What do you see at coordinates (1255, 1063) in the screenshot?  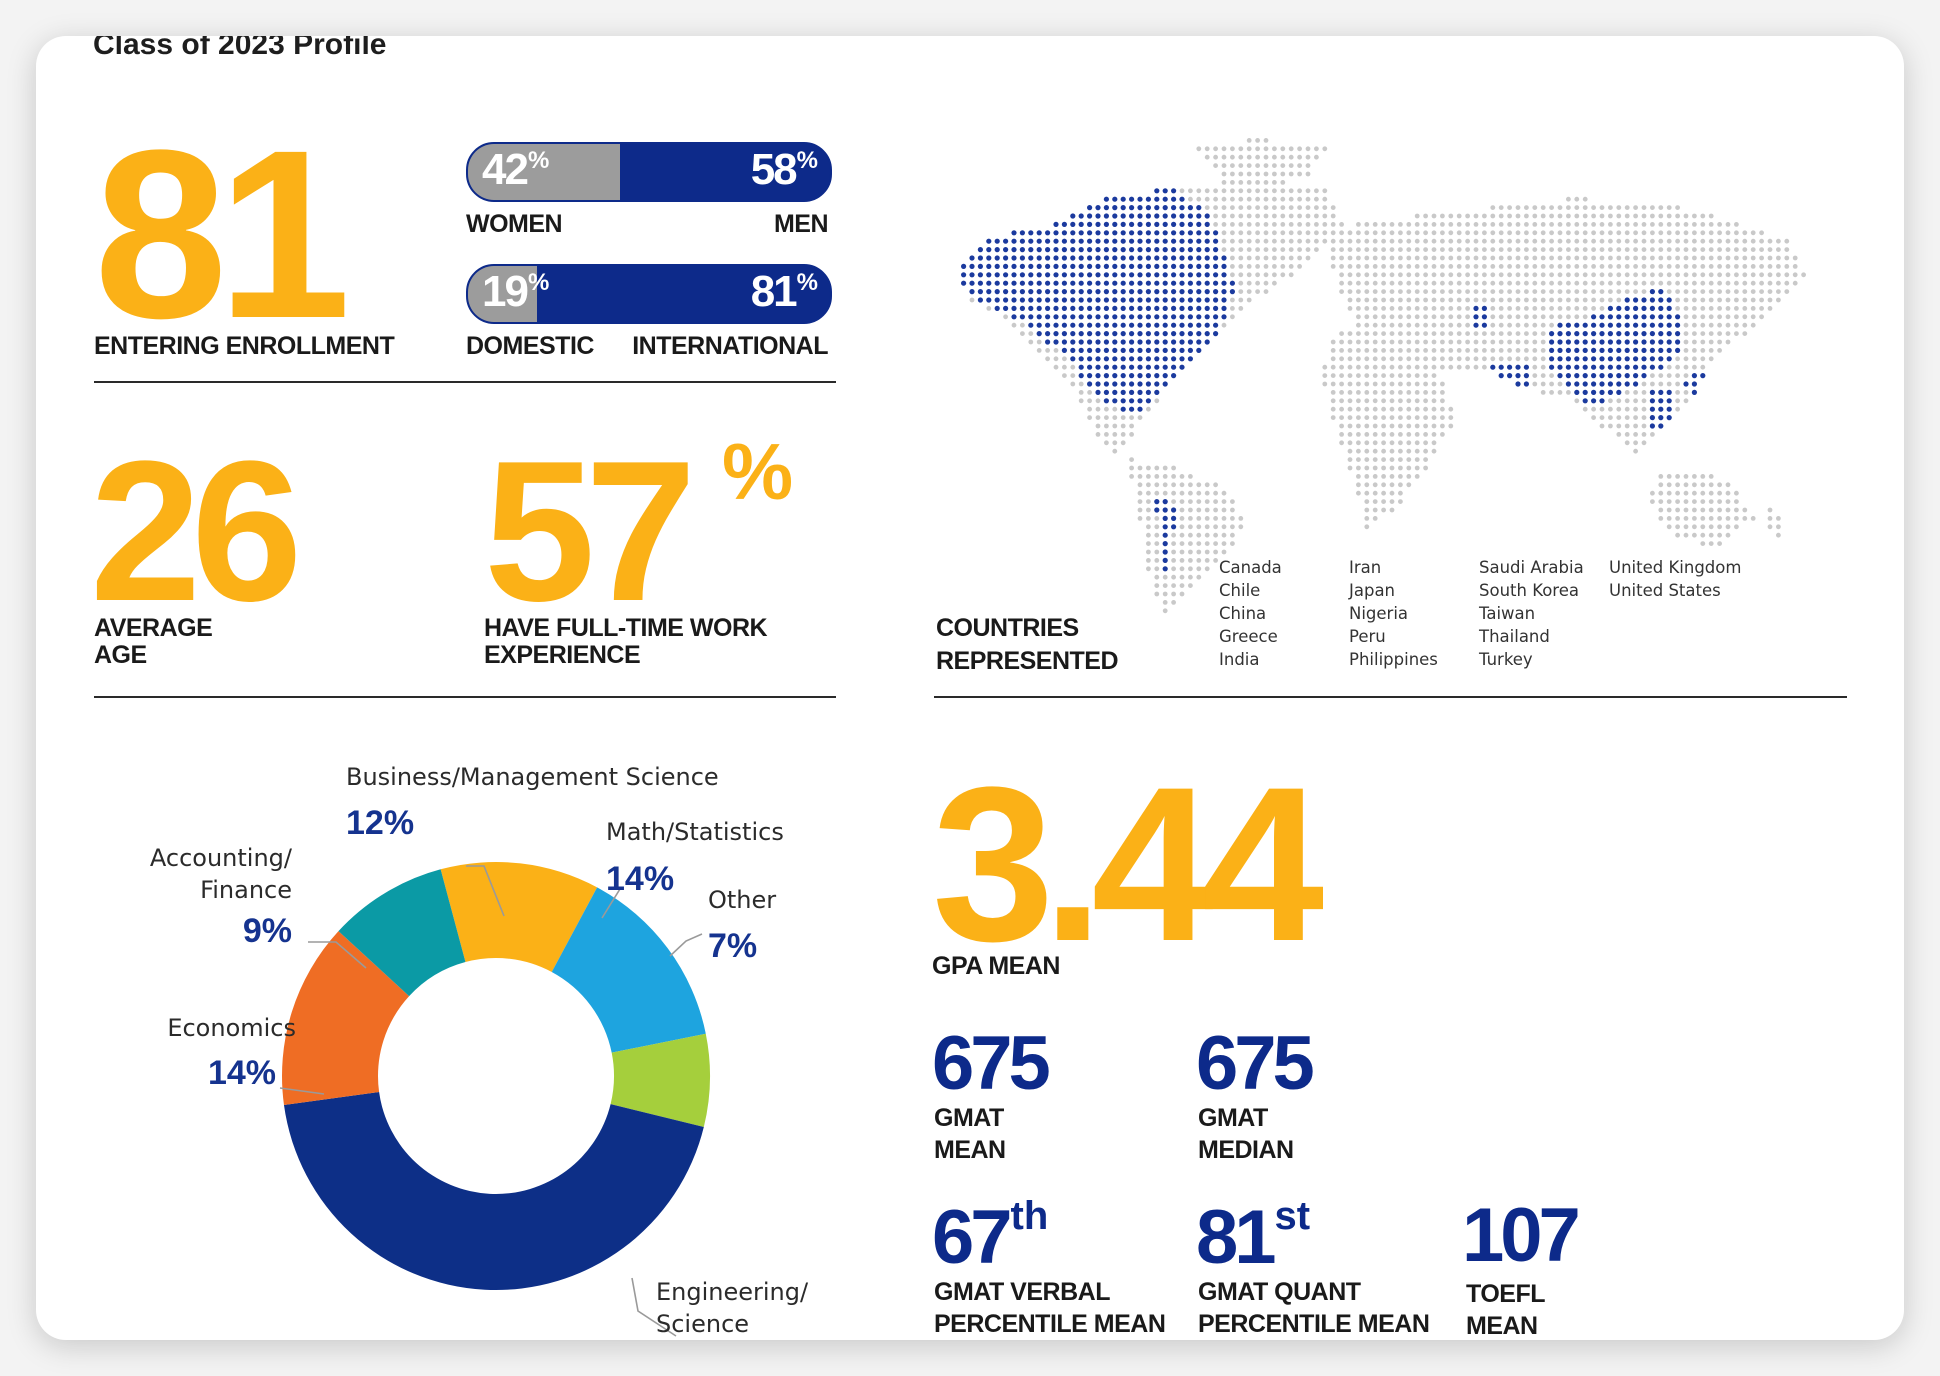 I see `gmat-median-value: 675` at bounding box center [1255, 1063].